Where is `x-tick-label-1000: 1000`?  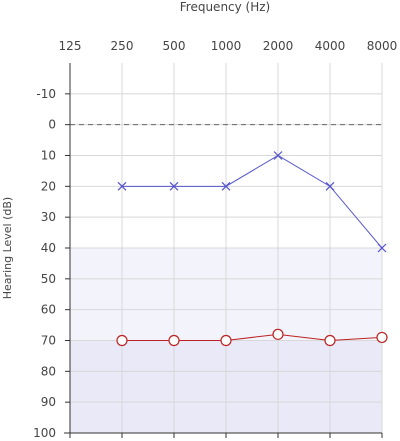 x-tick-label-1000: 1000 is located at coordinates (226, 46).